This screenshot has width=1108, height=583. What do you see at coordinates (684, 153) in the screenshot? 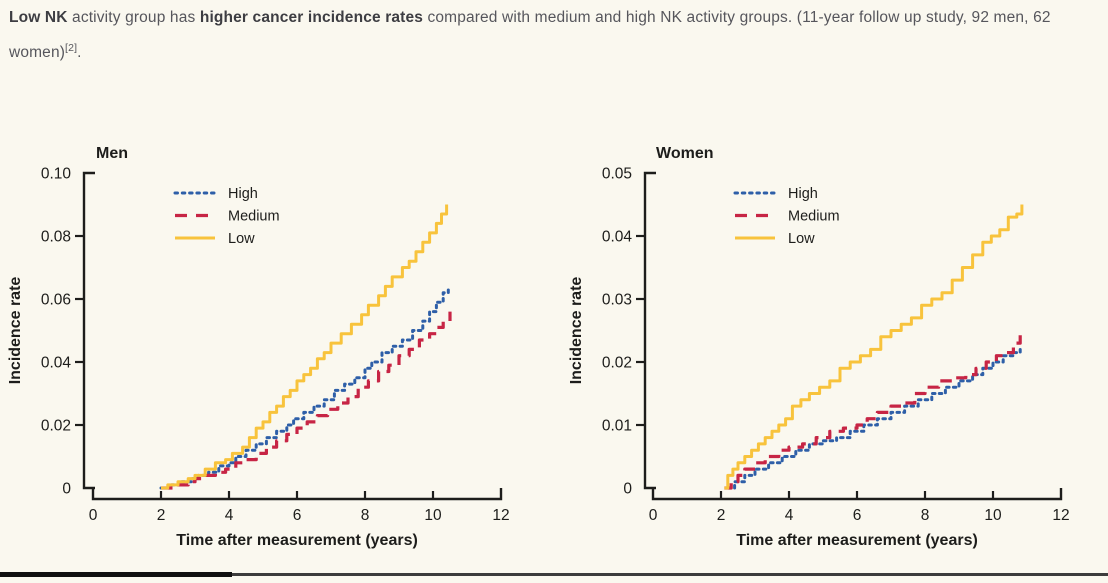
I see `women-title: Women` at bounding box center [684, 153].